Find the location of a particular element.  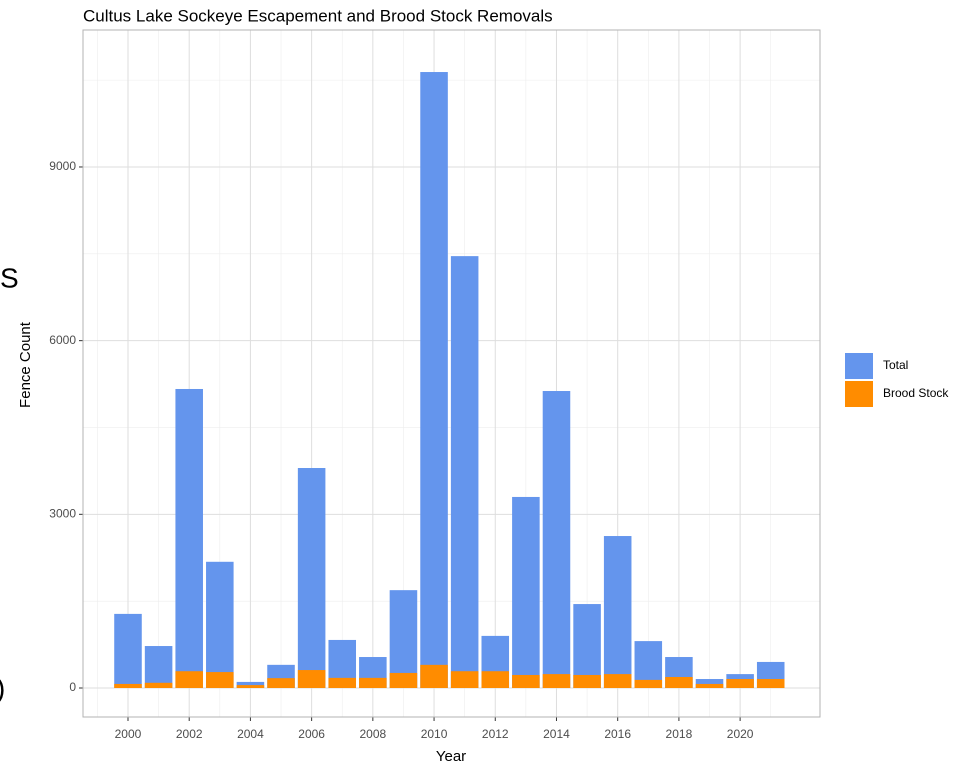

y-tick-label: 9000 is located at coordinates (62, 166).